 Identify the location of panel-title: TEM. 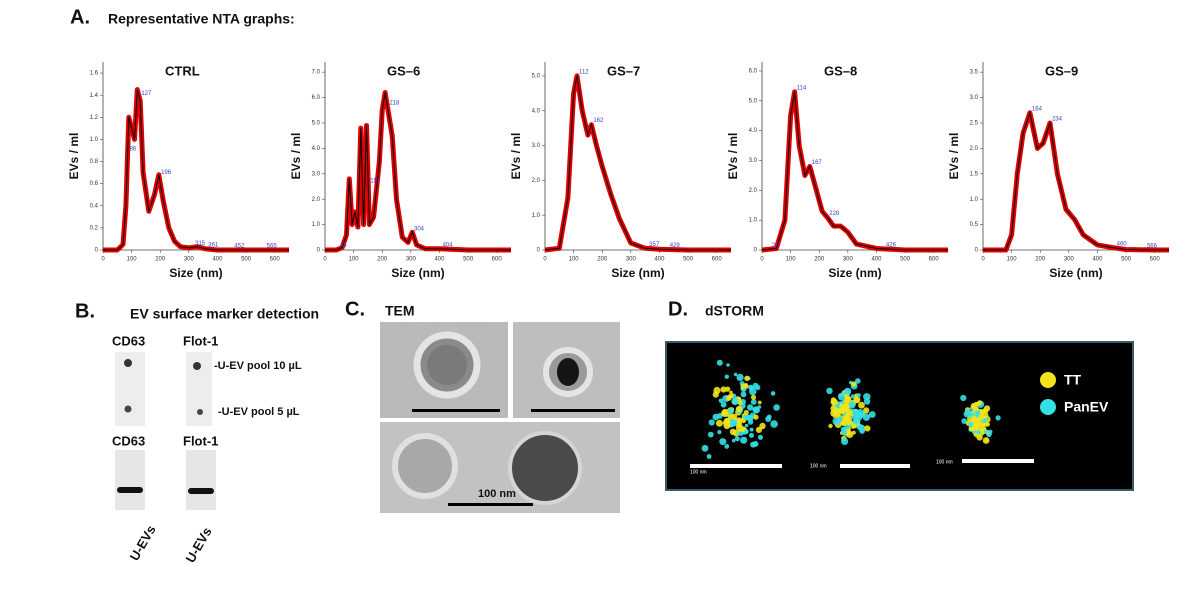
(400, 311).